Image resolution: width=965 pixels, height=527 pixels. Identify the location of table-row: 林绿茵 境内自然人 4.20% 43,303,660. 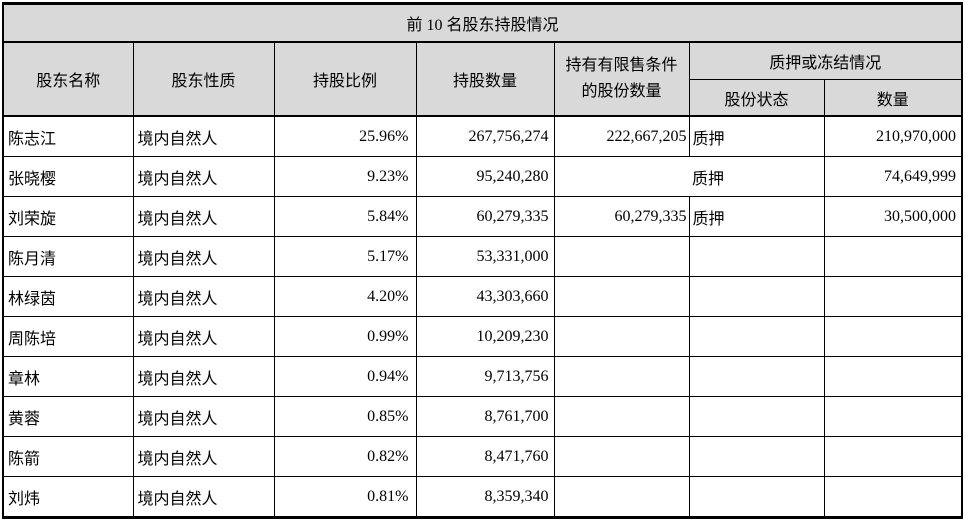
(482, 296).